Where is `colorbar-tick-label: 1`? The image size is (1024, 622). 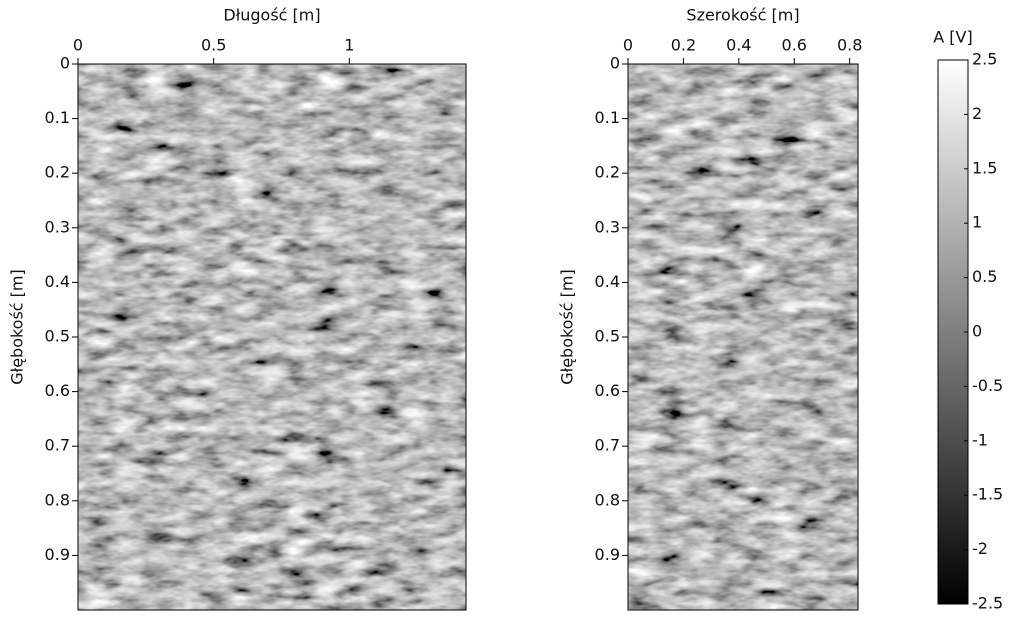
colorbar-tick-label: 1 is located at coordinates (977, 222).